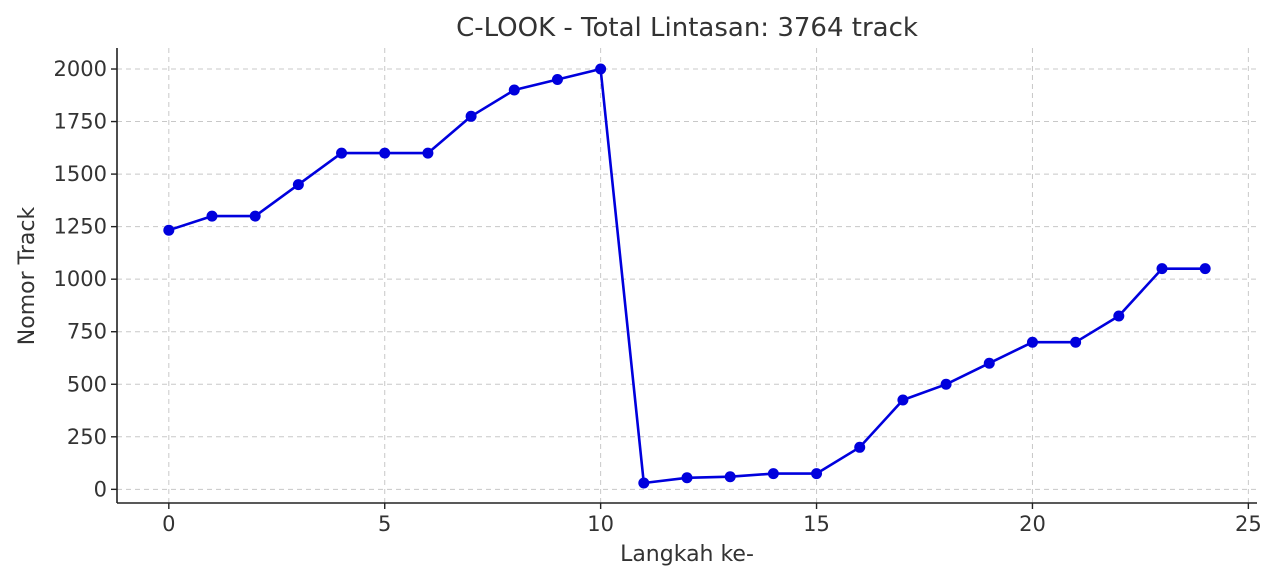  Describe the element at coordinates (1248, 524) in the screenshot. I see `x-tick-label: 25` at that location.